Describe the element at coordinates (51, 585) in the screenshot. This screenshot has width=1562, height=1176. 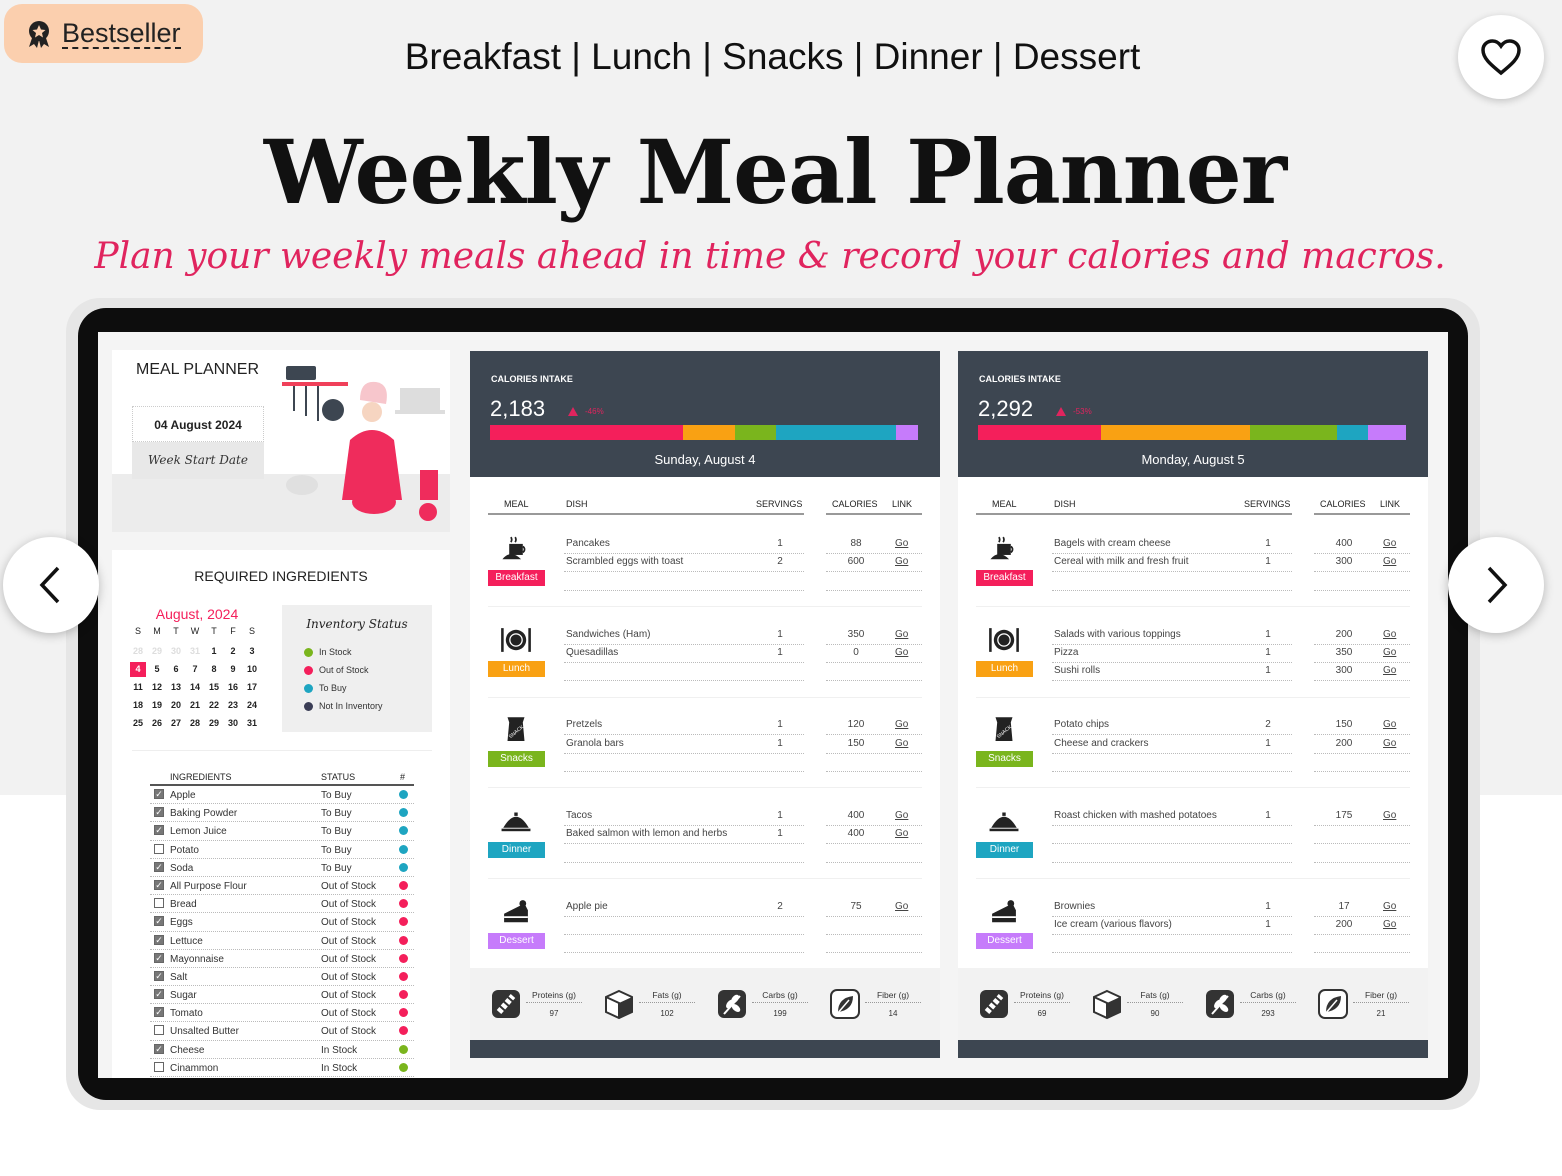
I see `previous-button` at that location.